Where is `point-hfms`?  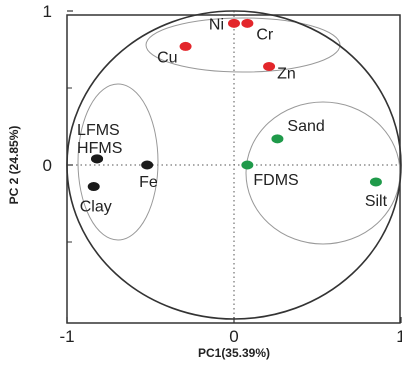 point-hfms is located at coordinates (97, 159).